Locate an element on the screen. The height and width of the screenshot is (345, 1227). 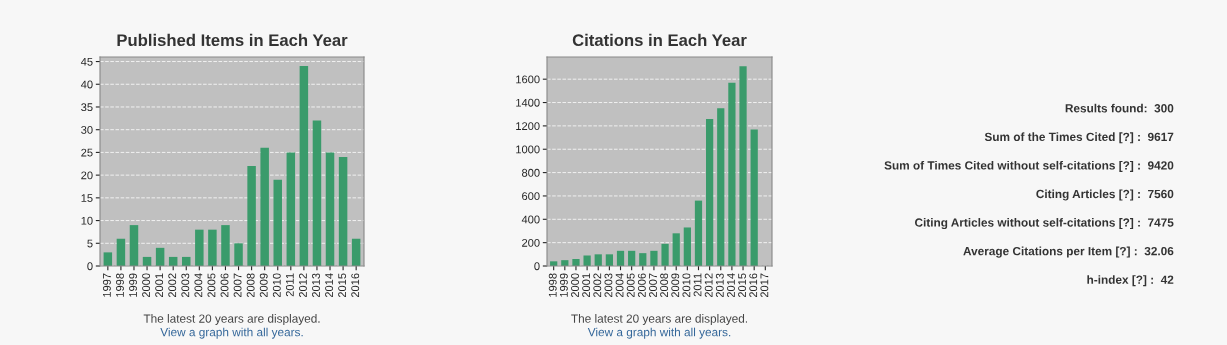
y-tick-label: 1000 is located at coordinates (528, 149).